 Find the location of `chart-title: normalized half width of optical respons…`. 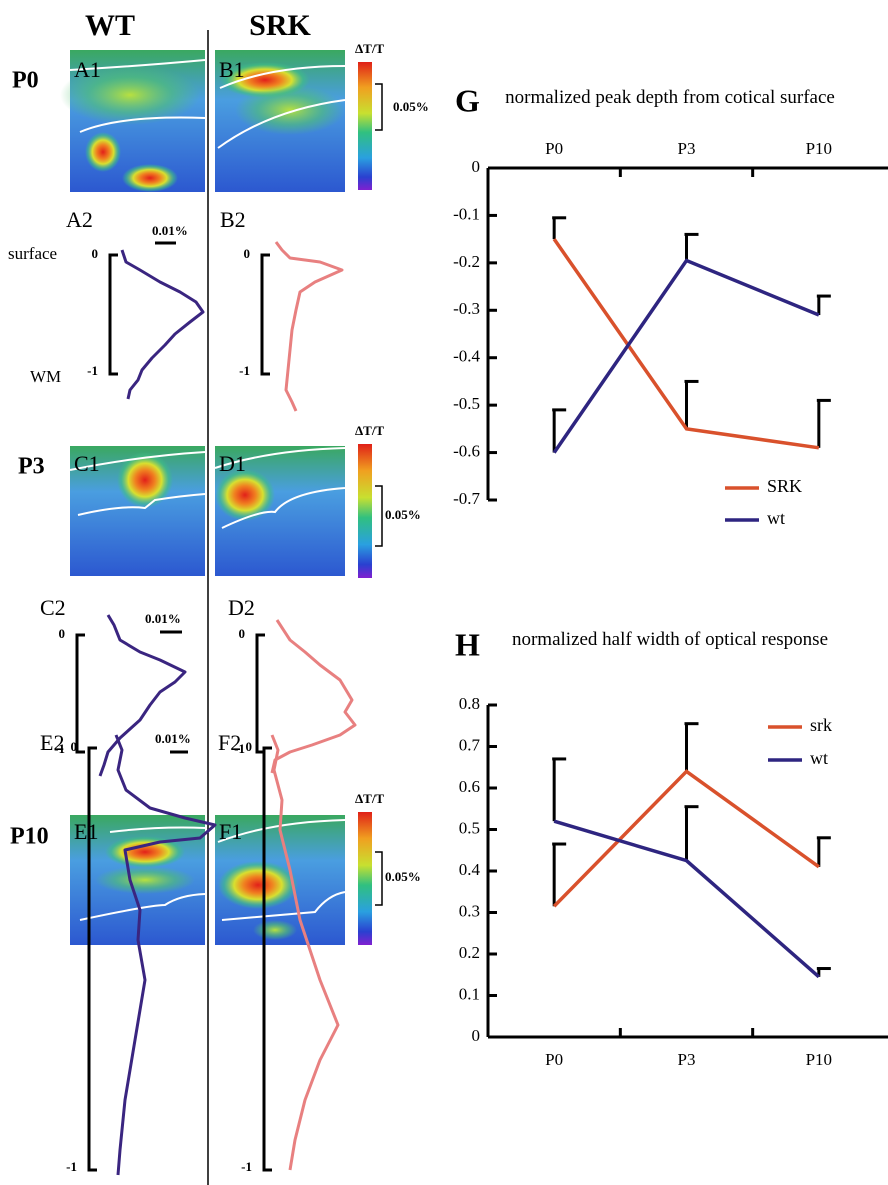

chart-title: normalized half width of optical respons… is located at coordinates (670, 639).